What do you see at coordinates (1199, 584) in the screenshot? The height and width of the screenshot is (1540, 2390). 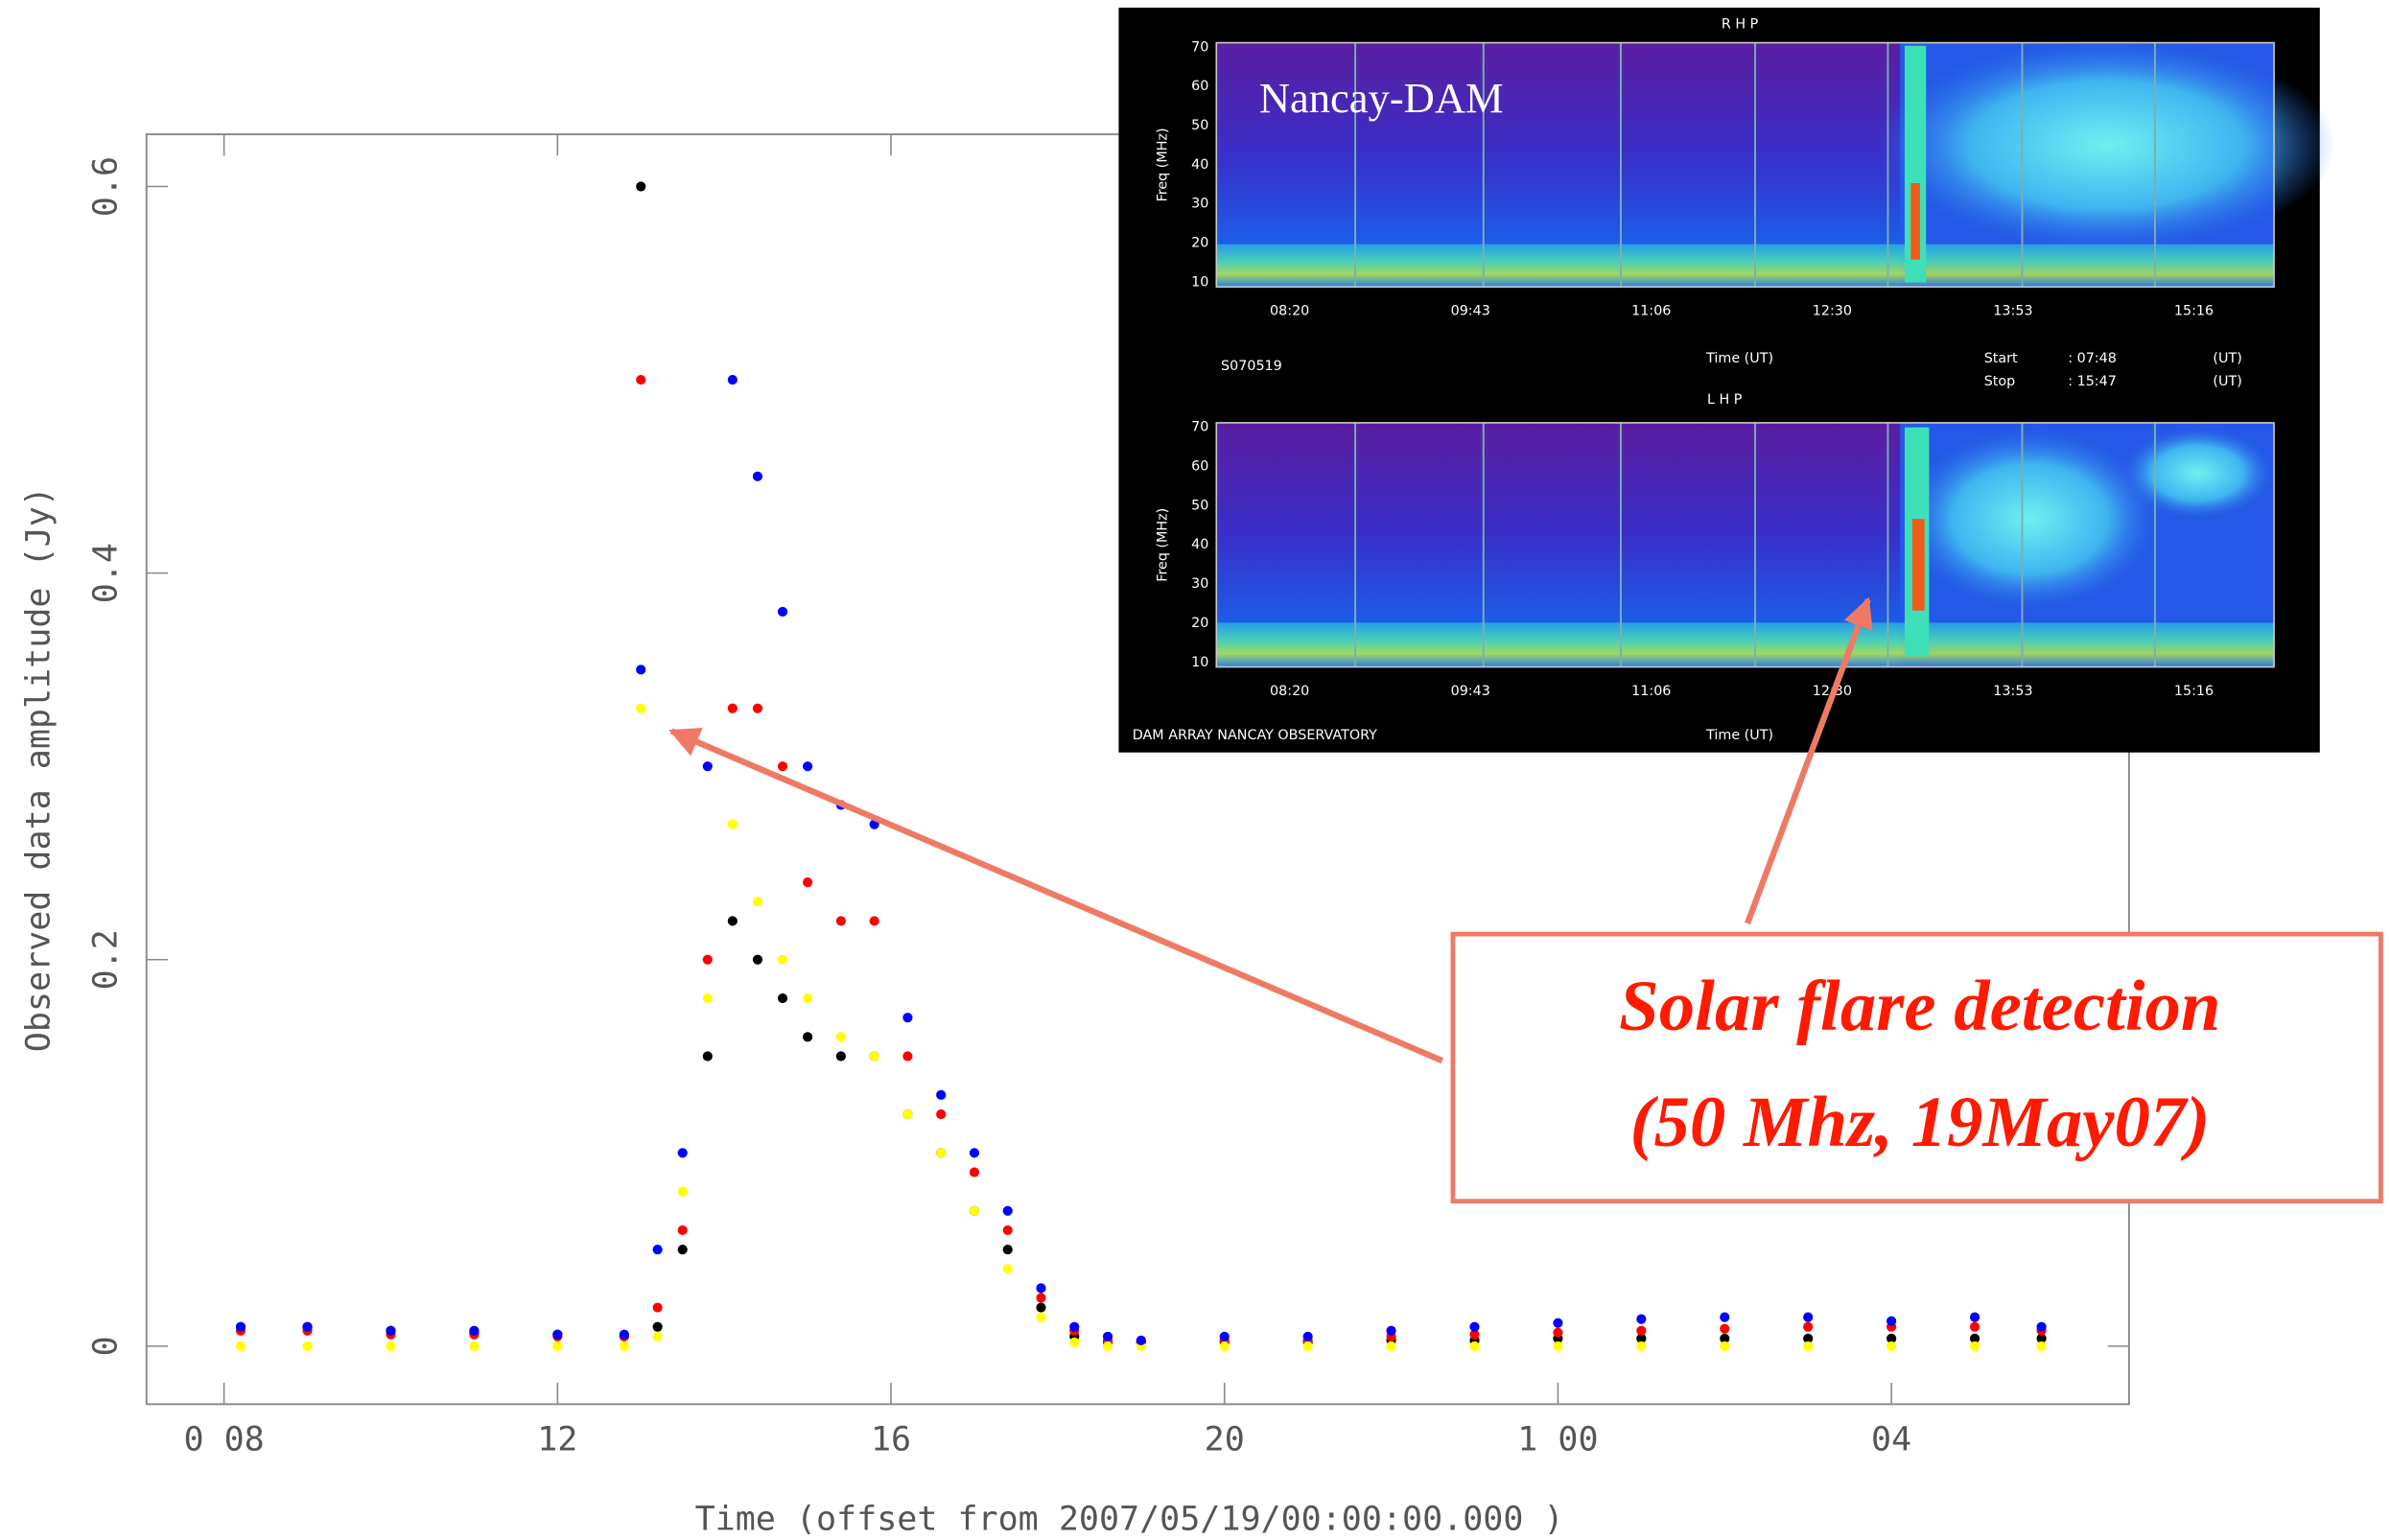 I see `freq-tick-label: 30` at bounding box center [1199, 584].